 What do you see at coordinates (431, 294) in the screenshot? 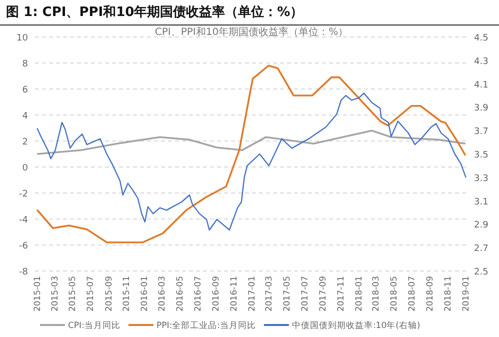
I see `x-tick-label: 2018-09` at bounding box center [431, 294].